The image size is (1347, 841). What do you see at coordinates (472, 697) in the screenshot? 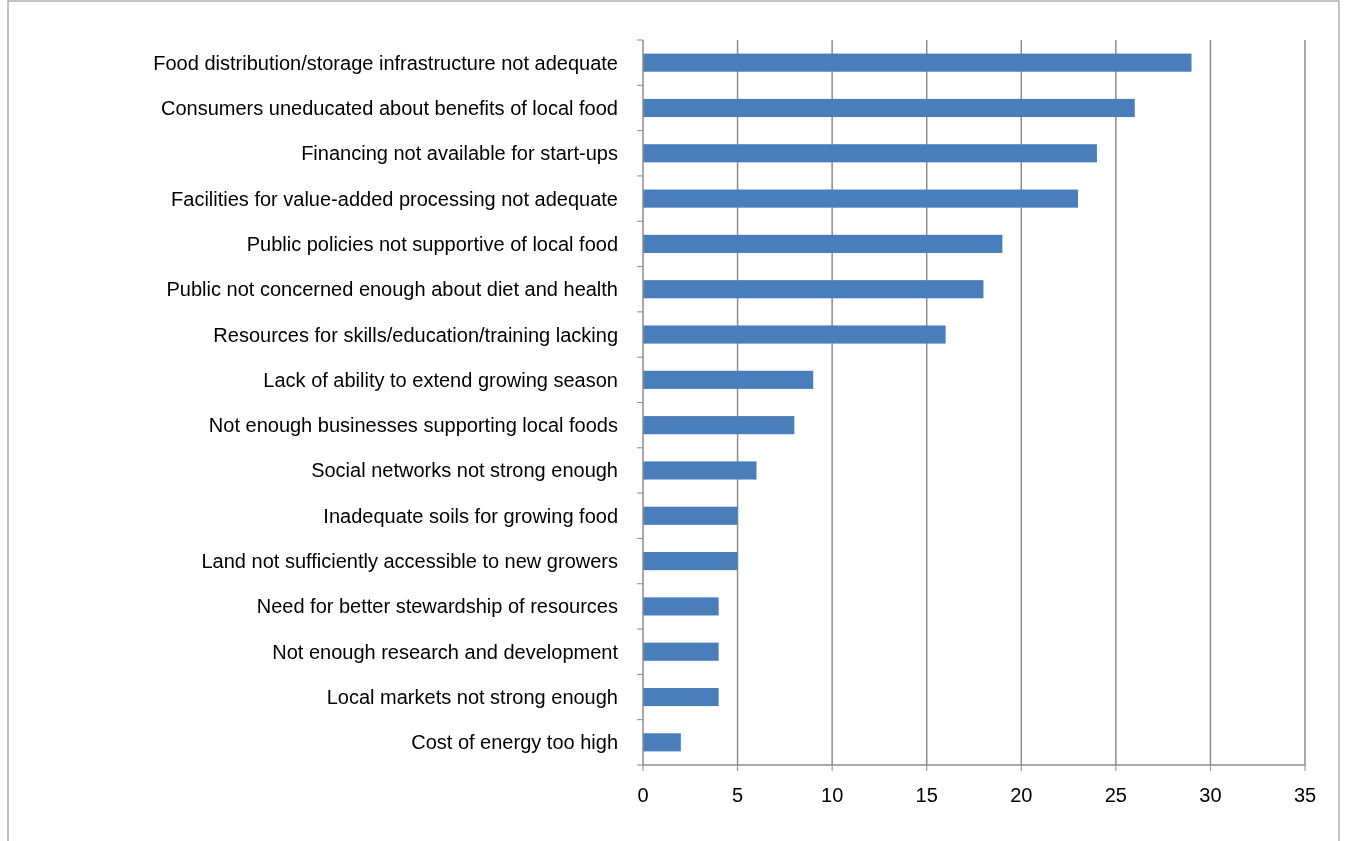
I see `y-tick-label: Local markets not strong enough` at bounding box center [472, 697].